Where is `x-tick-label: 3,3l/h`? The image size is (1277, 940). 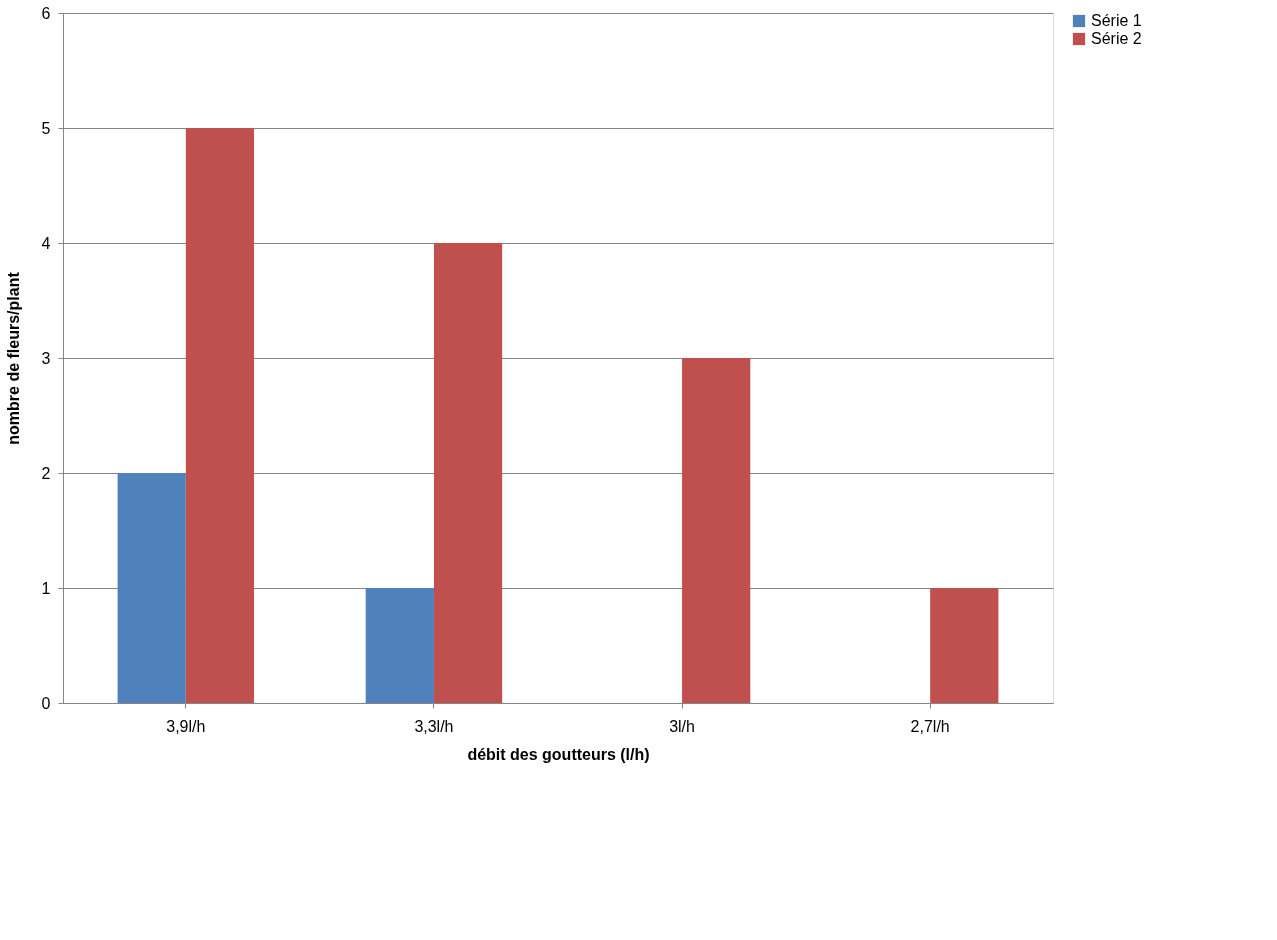
x-tick-label: 3,3l/h is located at coordinates (434, 726).